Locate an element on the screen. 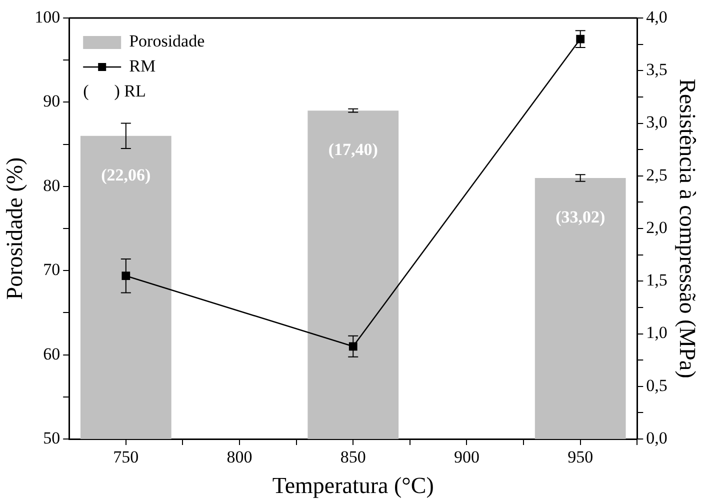 This screenshot has width=706, height=503. annotation: ( ) RL is located at coordinates (114, 90).